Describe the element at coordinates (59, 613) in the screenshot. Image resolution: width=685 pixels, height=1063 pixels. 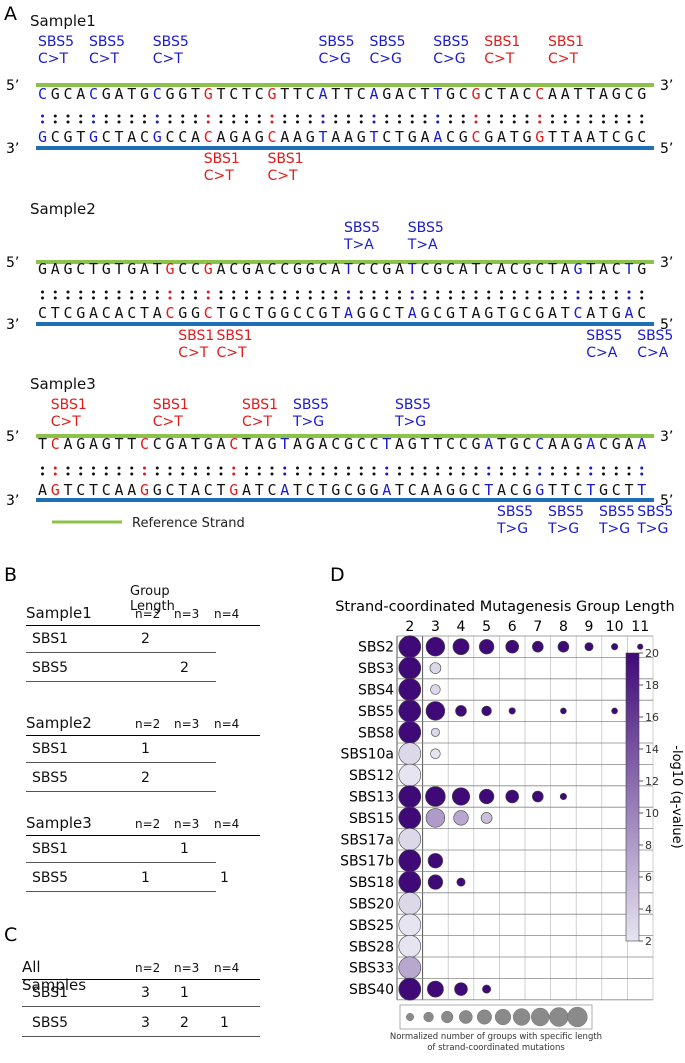
I see `table-sample-name: Sample1` at that location.